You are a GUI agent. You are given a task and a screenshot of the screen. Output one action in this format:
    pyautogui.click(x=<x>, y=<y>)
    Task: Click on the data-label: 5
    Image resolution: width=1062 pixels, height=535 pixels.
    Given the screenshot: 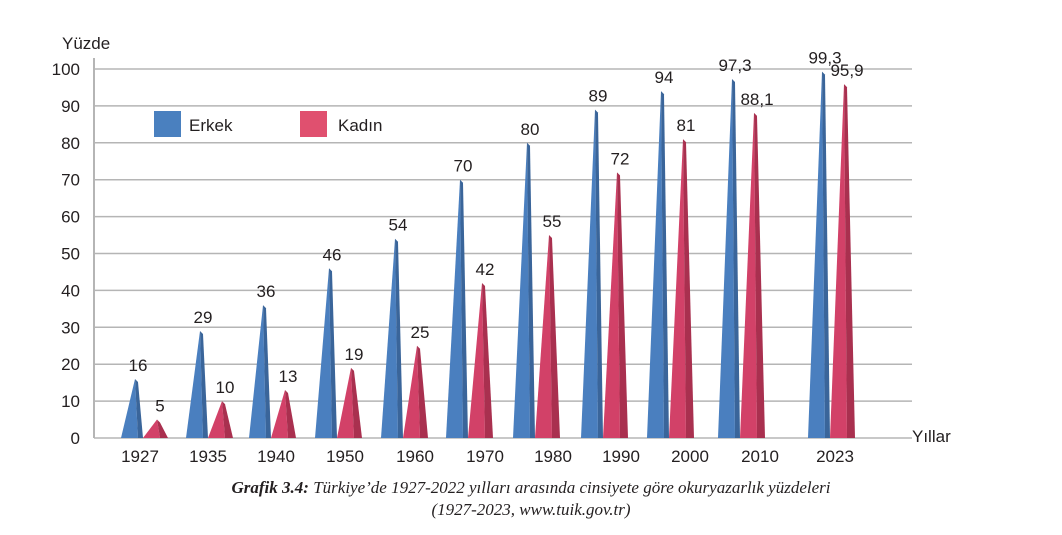 What is the action you would take?
    pyautogui.click(x=159, y=406)
    